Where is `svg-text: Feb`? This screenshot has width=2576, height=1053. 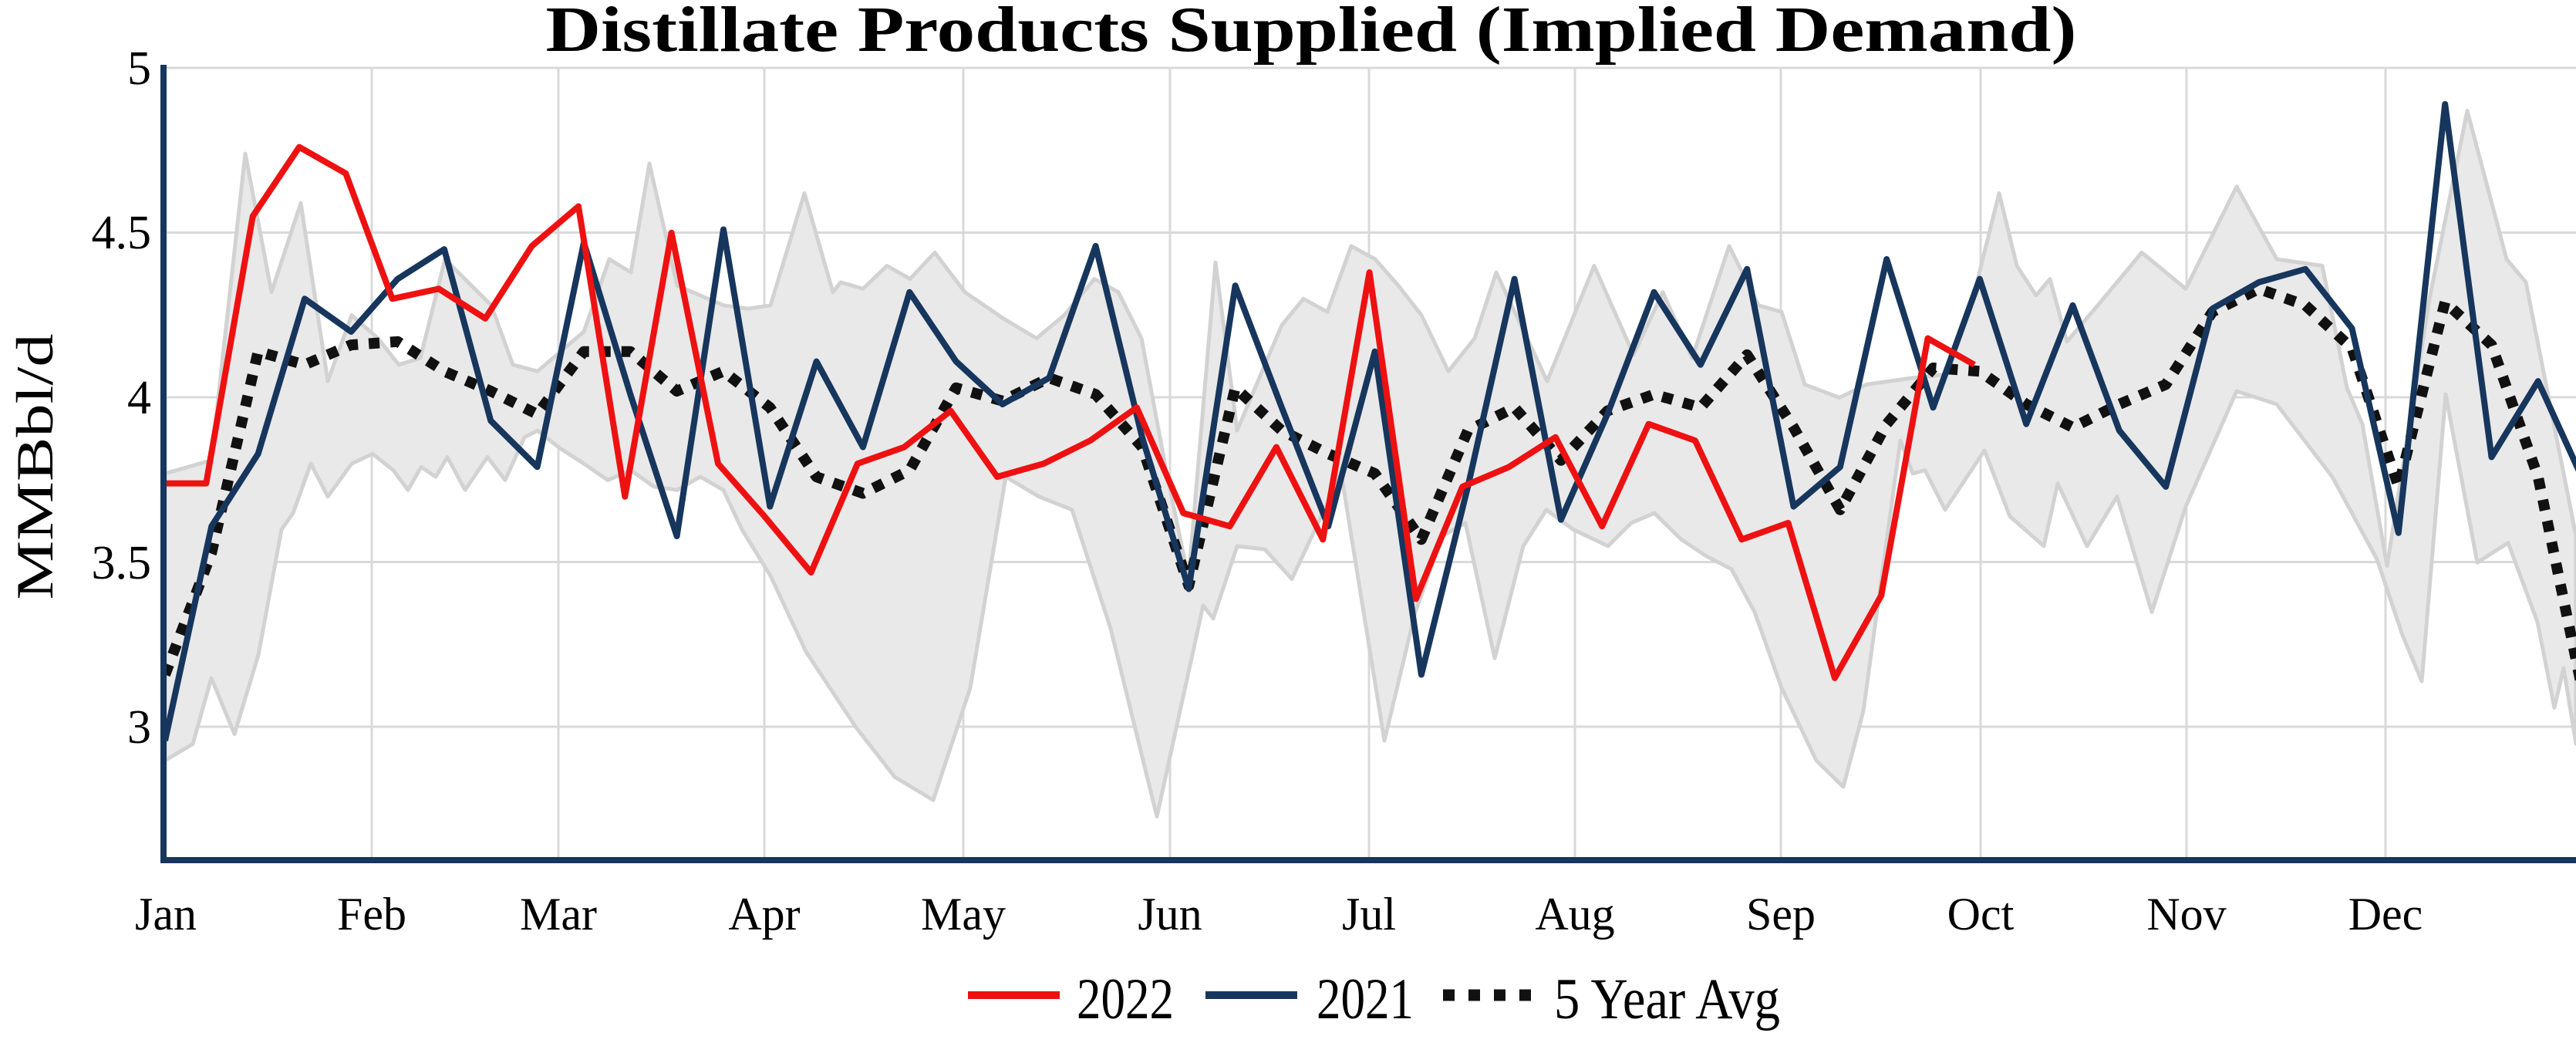 svg-text: Feb is located at coordinates (371, 915).